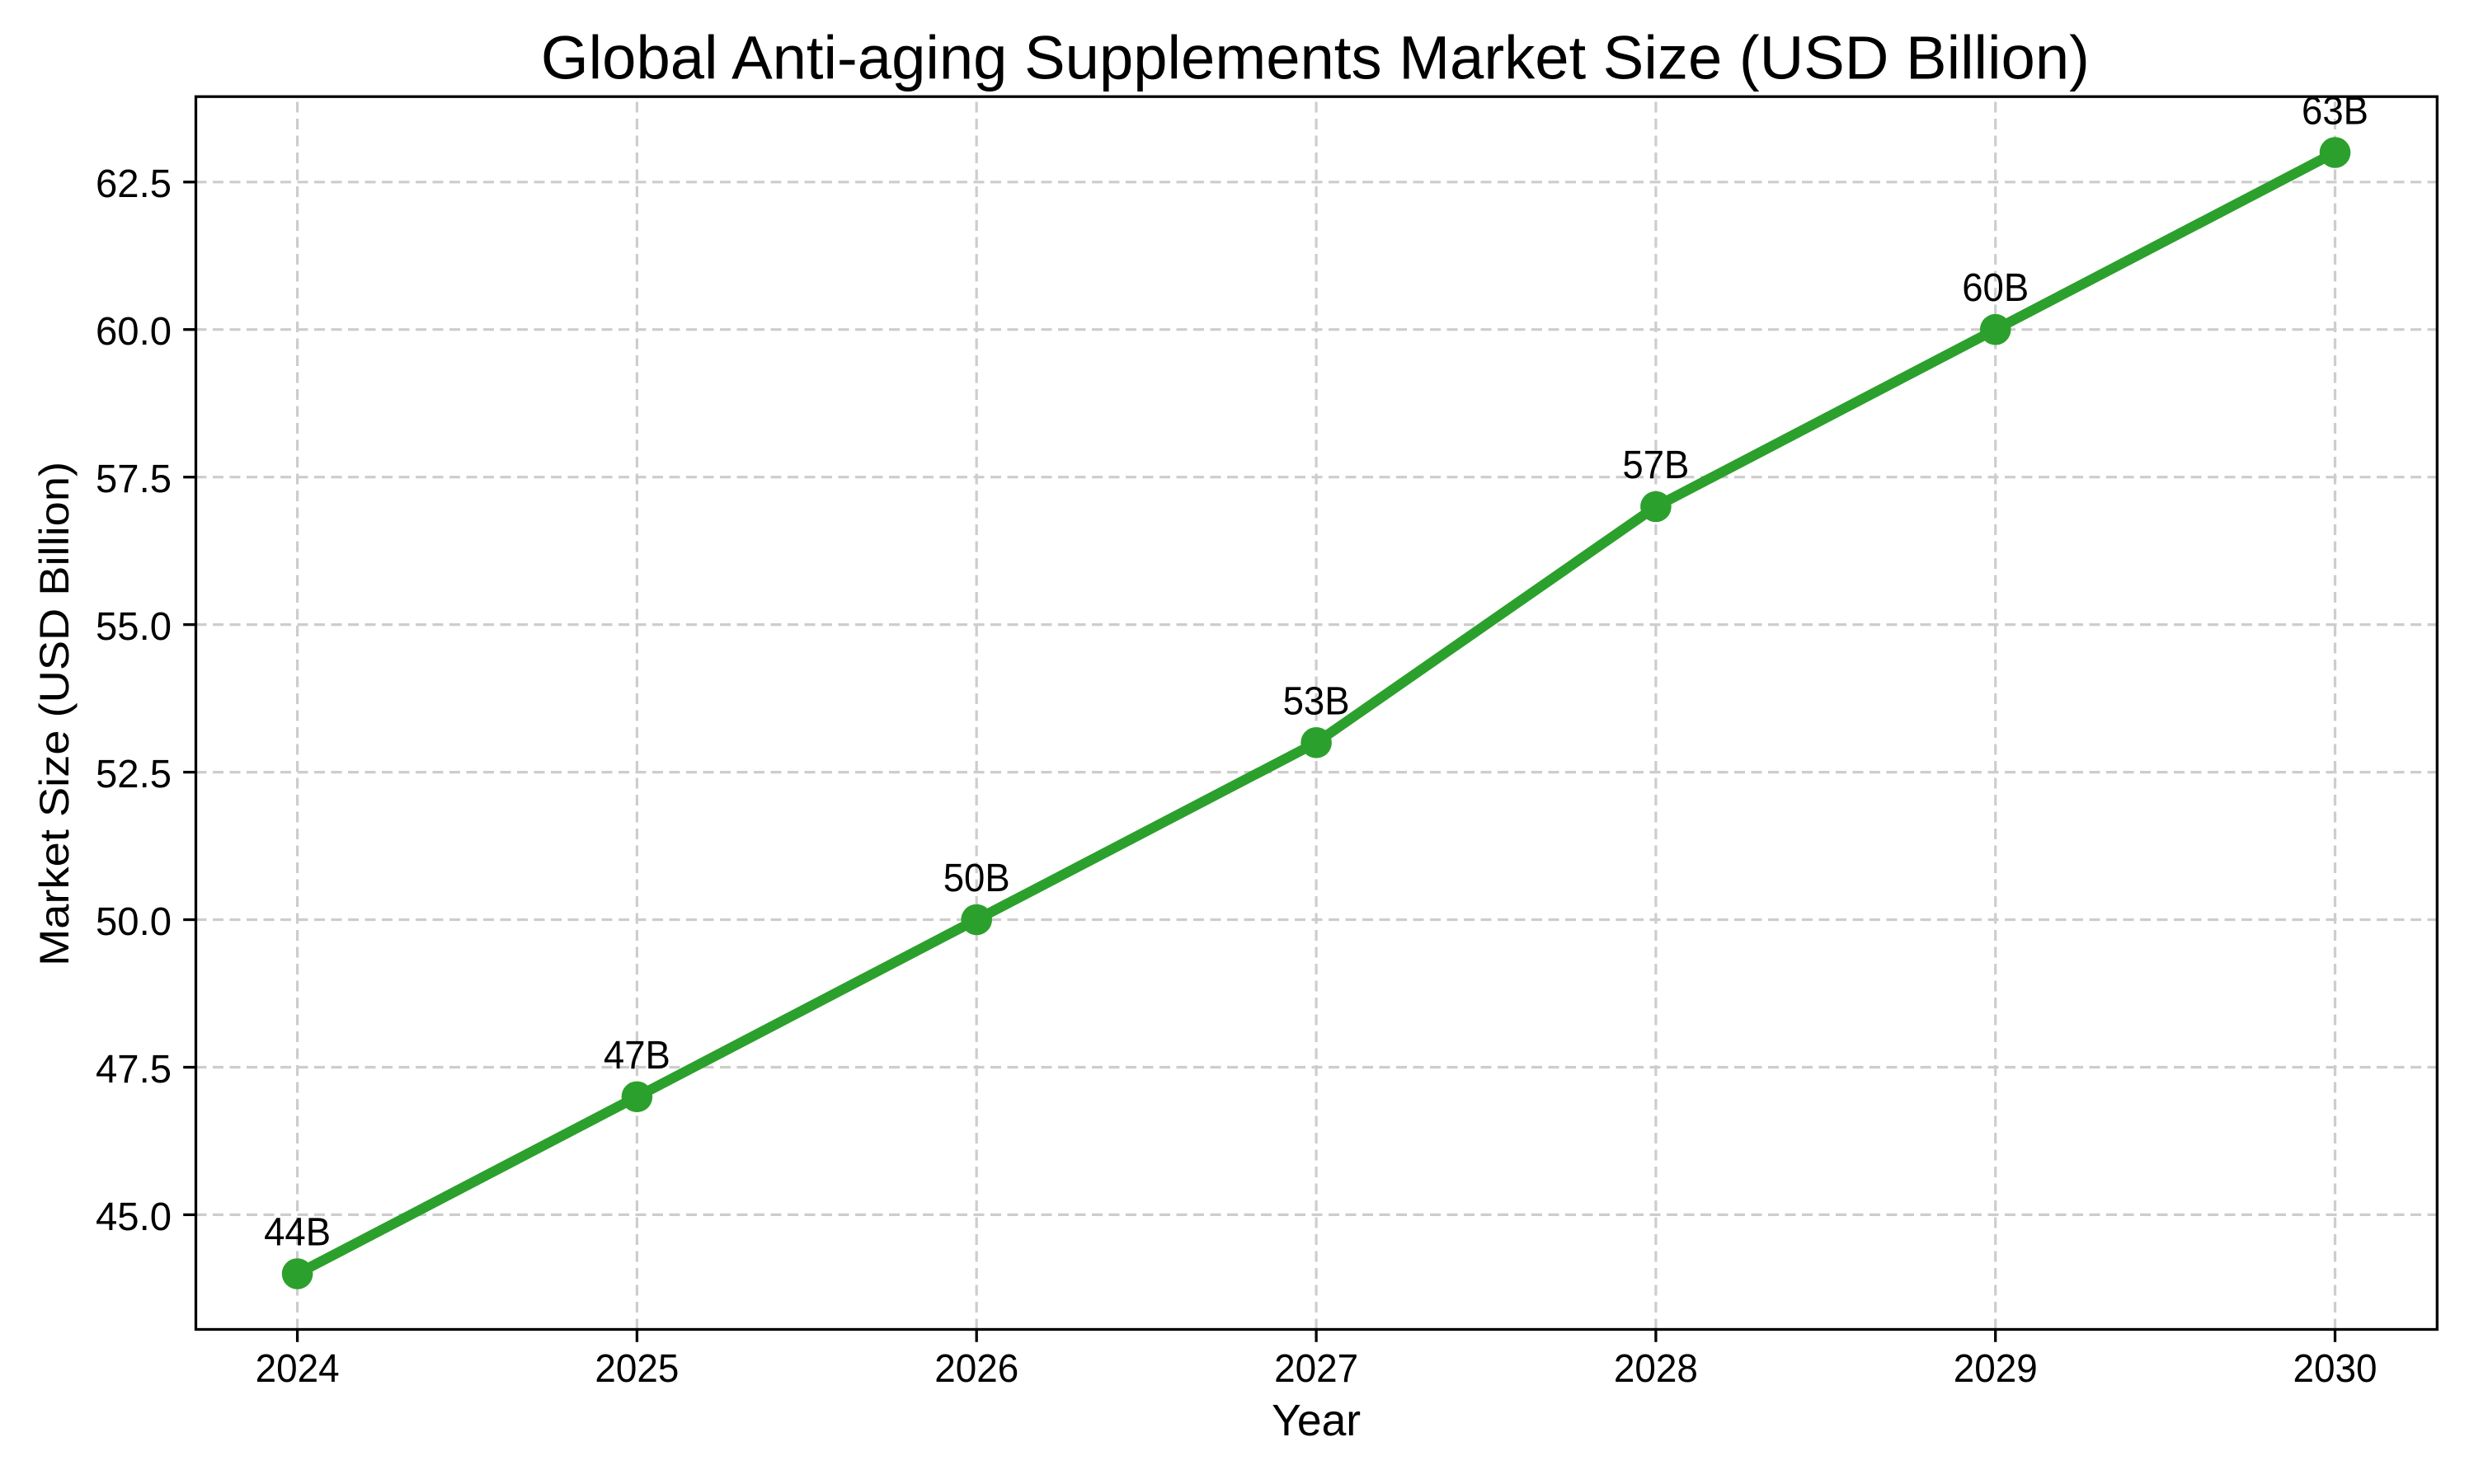 The image size is (2474, 1484). I want to click on svg-text: 2030, so click(2335, 1369).